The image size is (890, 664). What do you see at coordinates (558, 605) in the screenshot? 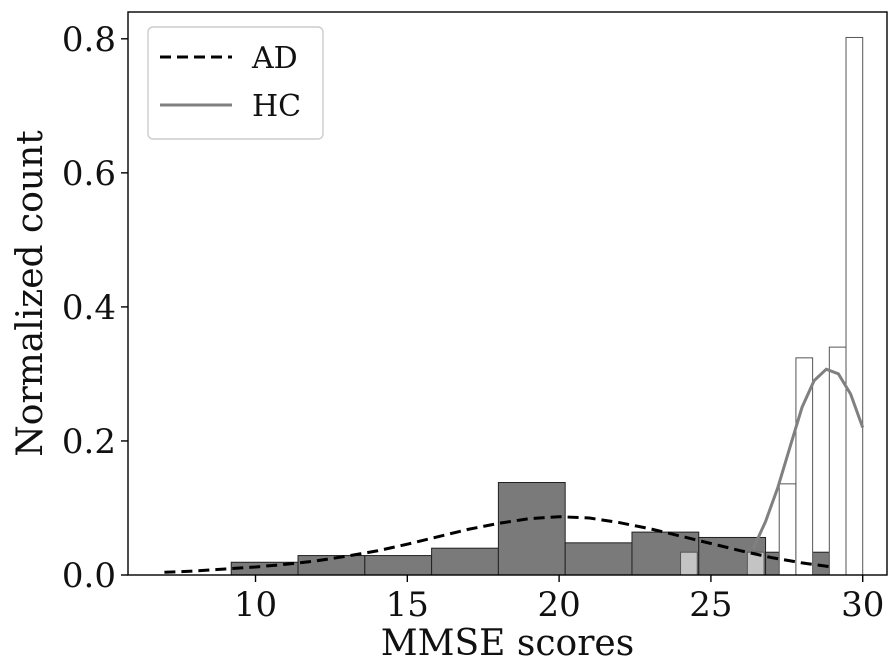
I see `x-tick-label: 20` at bounding box center [558, 605].